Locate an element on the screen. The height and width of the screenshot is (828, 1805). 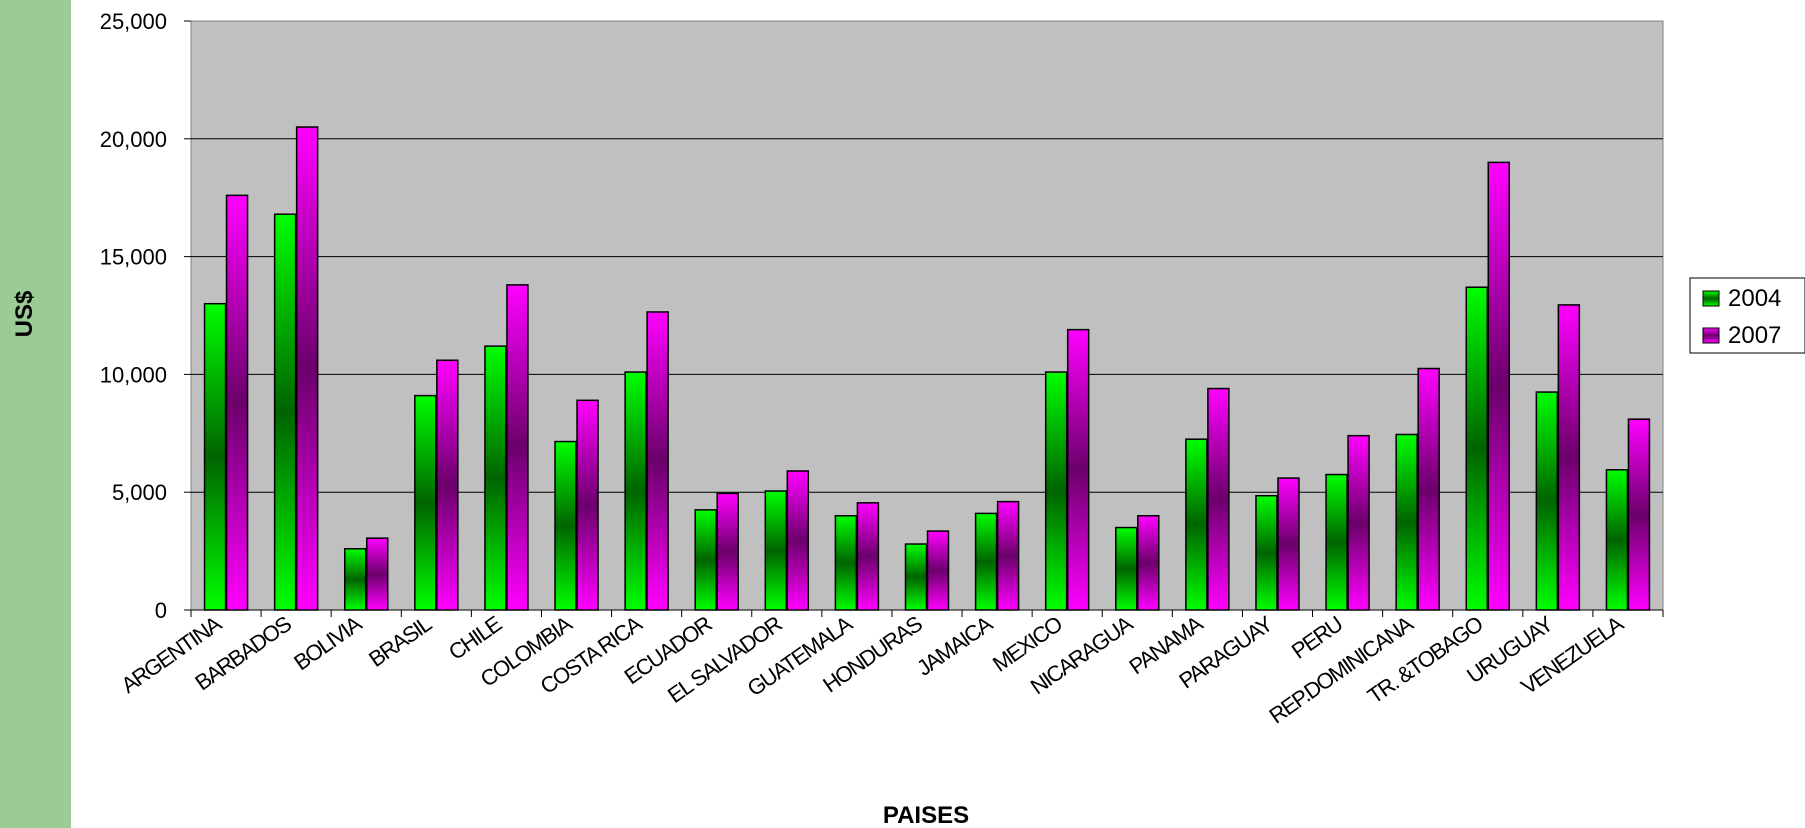
y-tick-label: 5,000 is located at coordinates (139, 492).